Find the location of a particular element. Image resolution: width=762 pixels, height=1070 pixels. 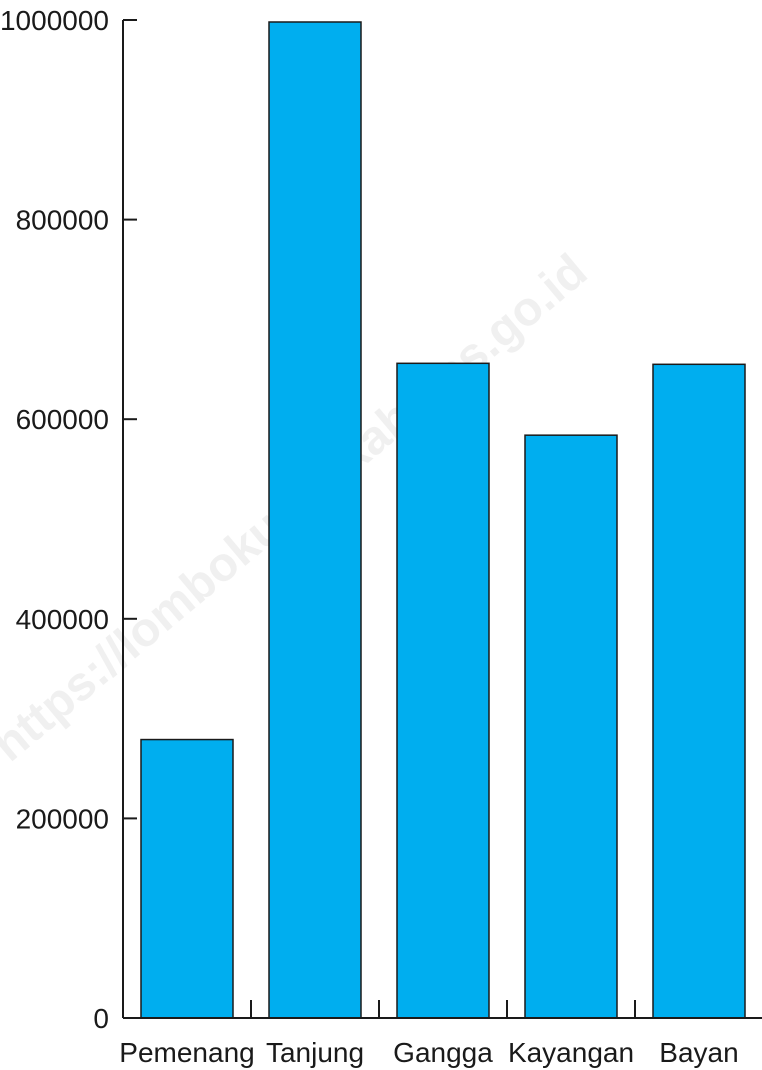

bar-kayangan is located at coordinates (571, 726).